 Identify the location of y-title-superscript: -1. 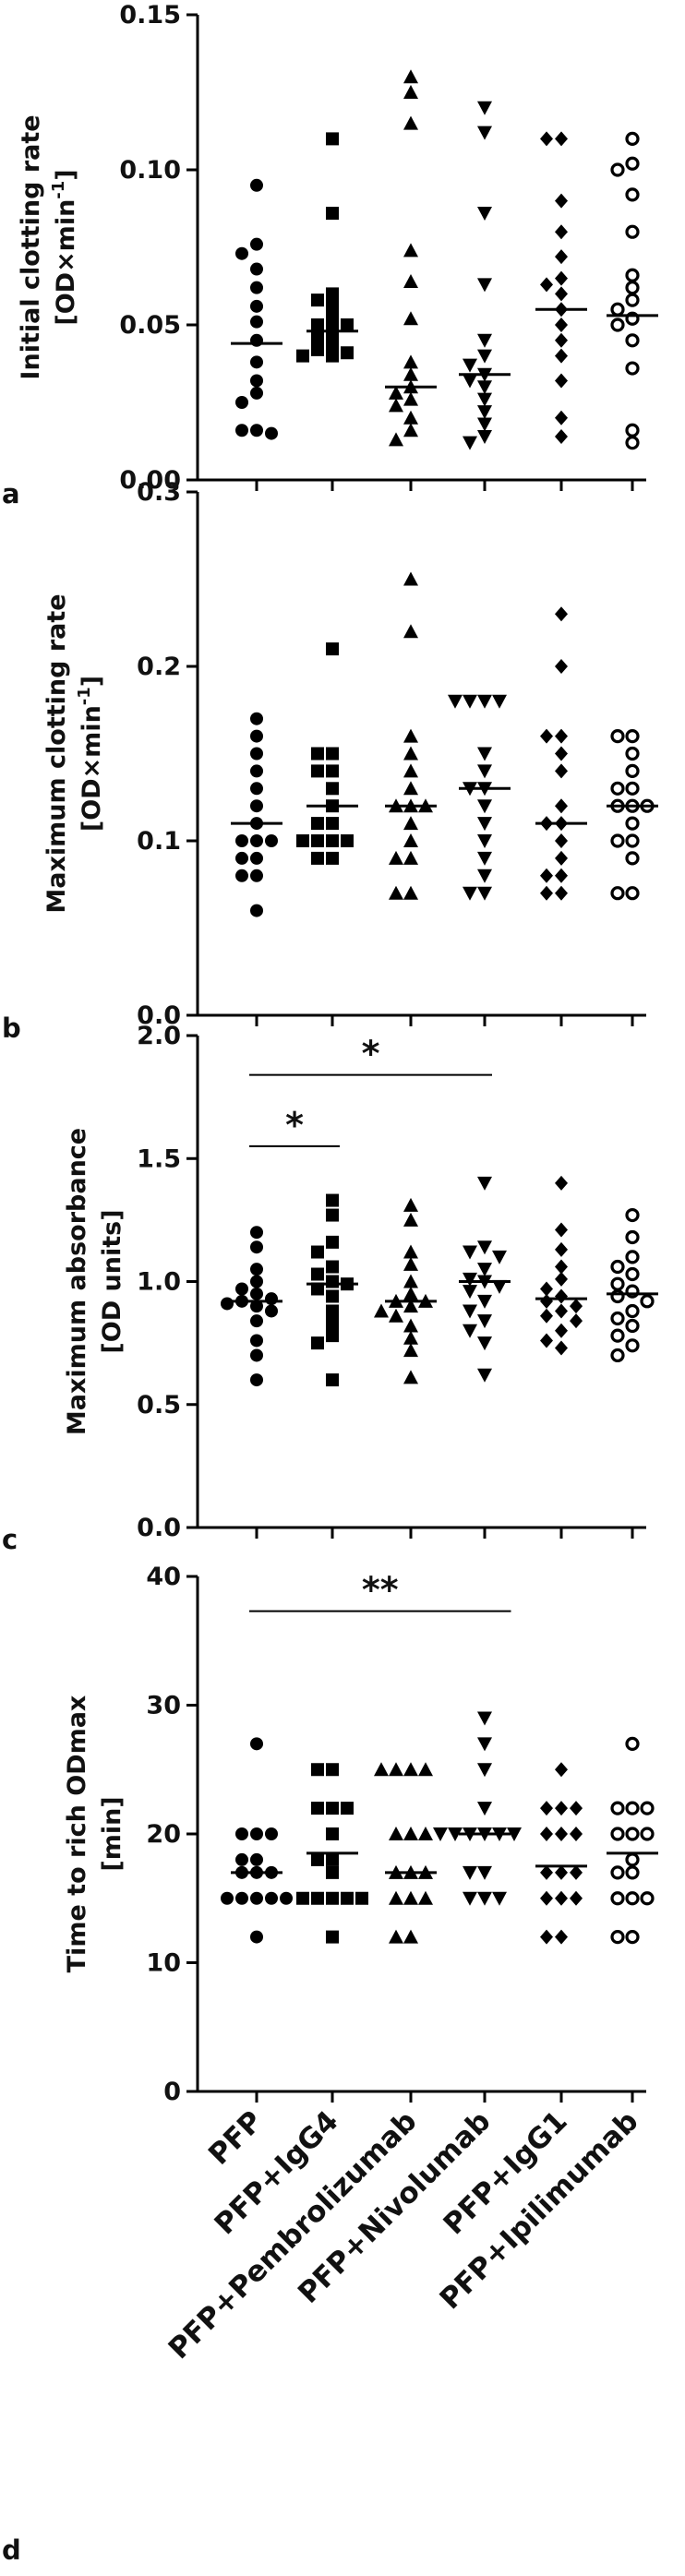
(85, 696).